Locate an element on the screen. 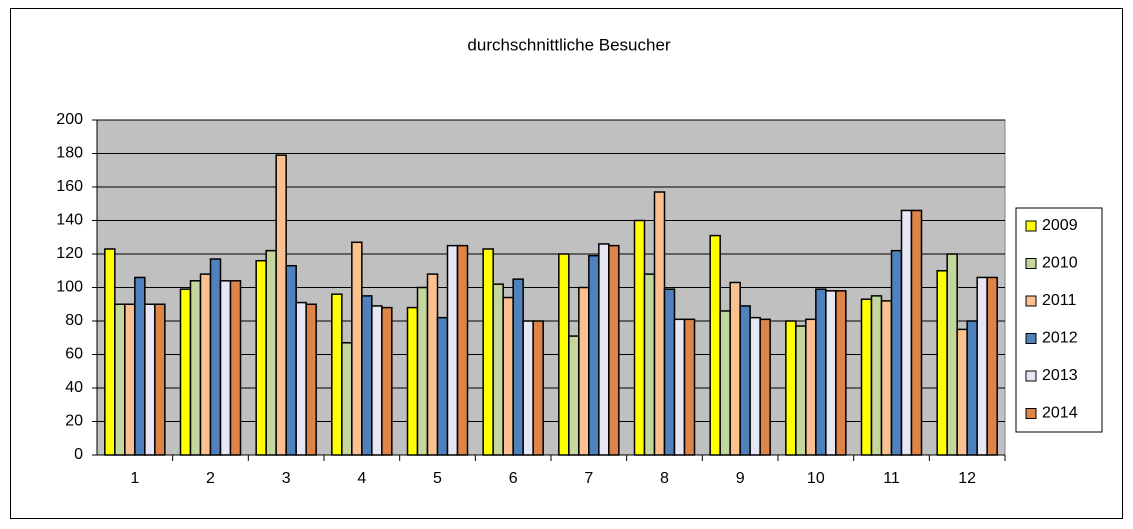 Image resolution: width=1133 pixels, height=529 pixels. x-tick-label: 8 is located at coordinates (664, 478).